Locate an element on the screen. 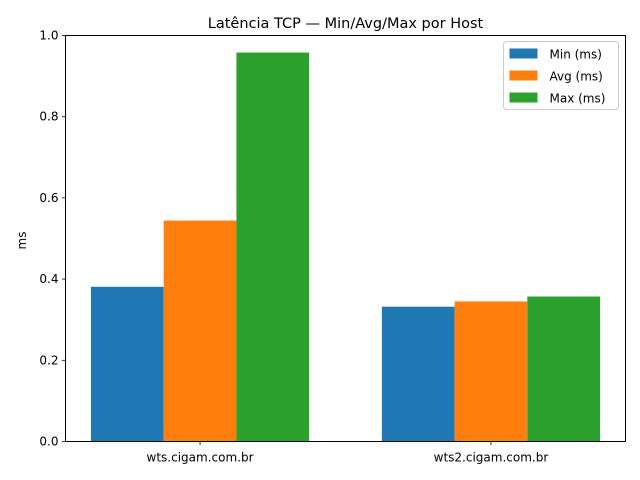  y-tick-label: 1.0 is located at coordinates (48, 36).